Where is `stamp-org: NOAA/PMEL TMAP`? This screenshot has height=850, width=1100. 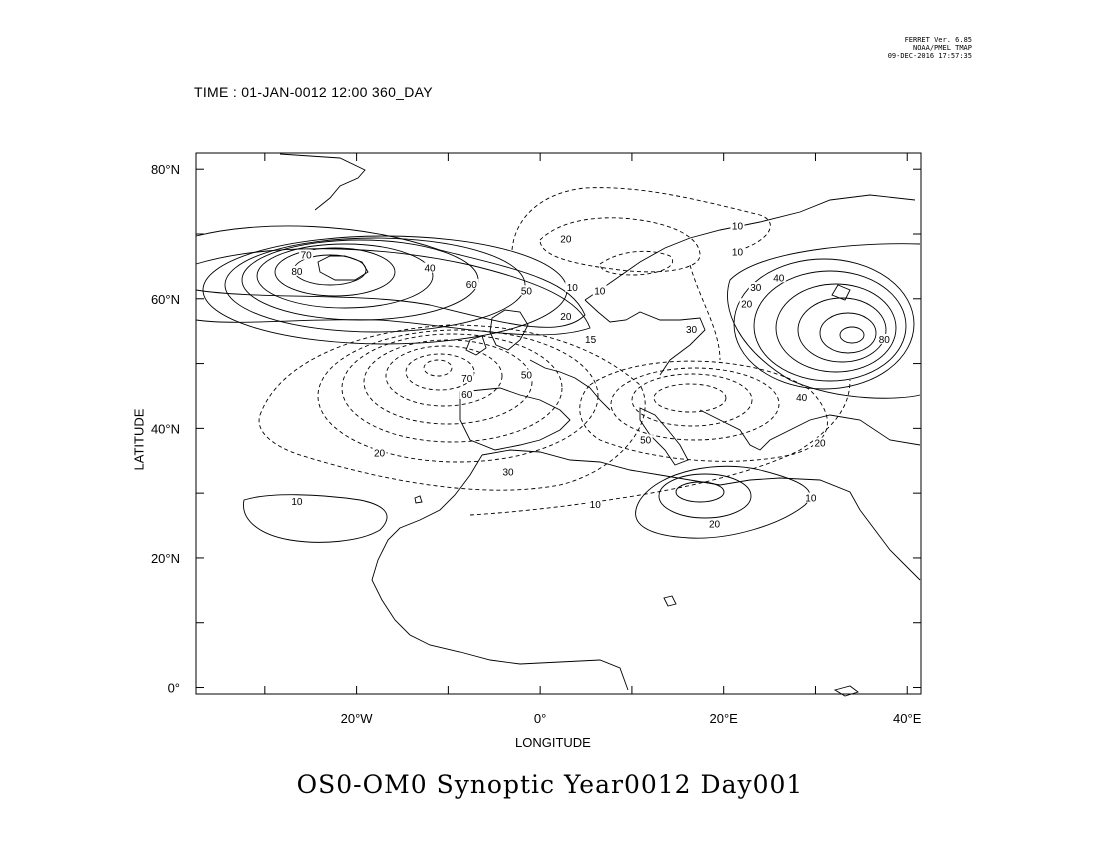
stamp-org: NOAA/PMEL TMAP is located at coordinates (942, 48).